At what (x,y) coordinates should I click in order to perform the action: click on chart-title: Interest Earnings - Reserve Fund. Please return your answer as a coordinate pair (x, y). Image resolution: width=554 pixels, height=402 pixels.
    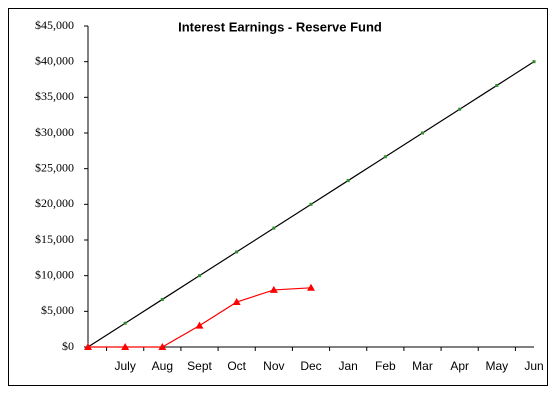
    Looking at the image, I should click on (280, 26).